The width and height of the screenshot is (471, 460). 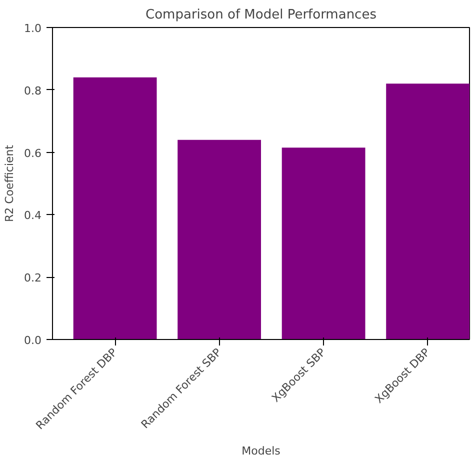 What do you see at coordinates (33, 91) in the screenshot?
I see `y-tick-label: 0.8` at bounding box center [33, 91].